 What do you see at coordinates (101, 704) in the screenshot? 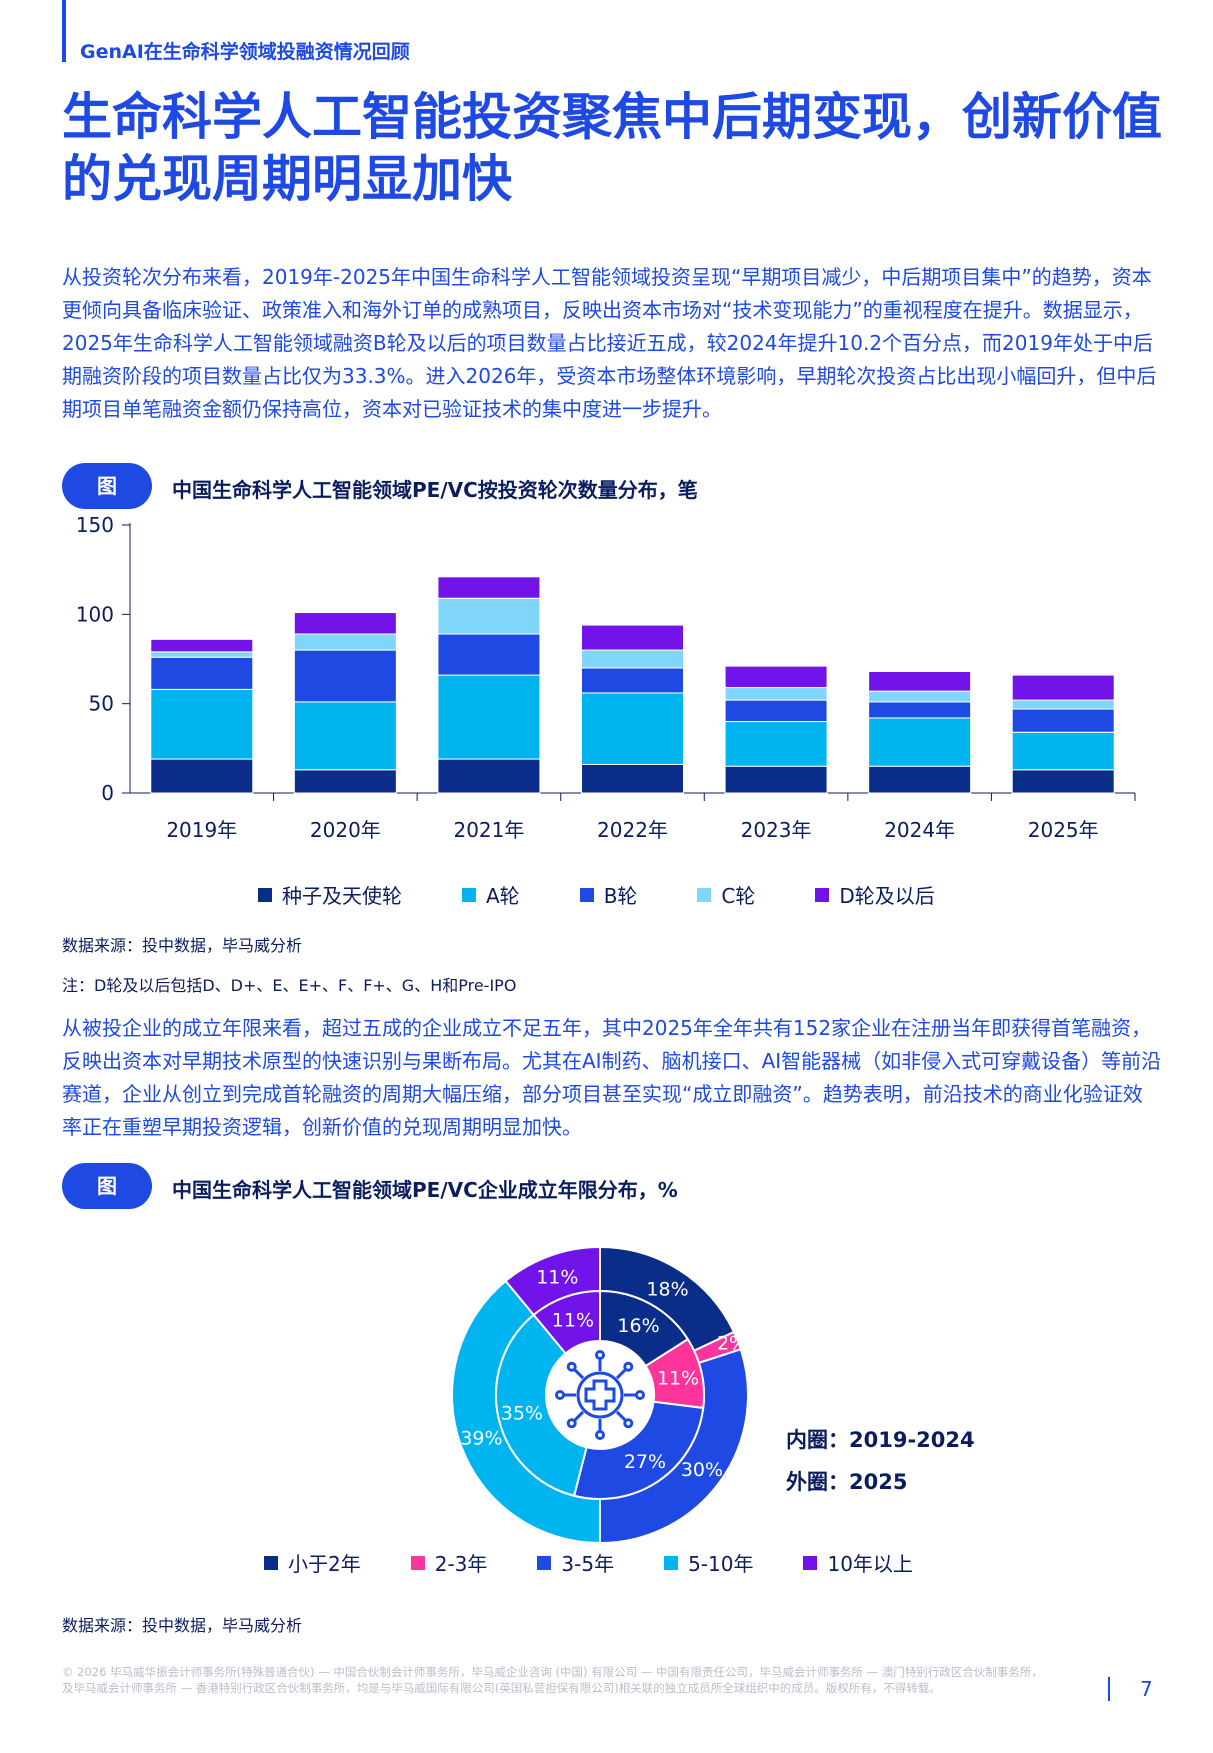
I see `y-tick-label: 50` at bounding box center [101, 704].